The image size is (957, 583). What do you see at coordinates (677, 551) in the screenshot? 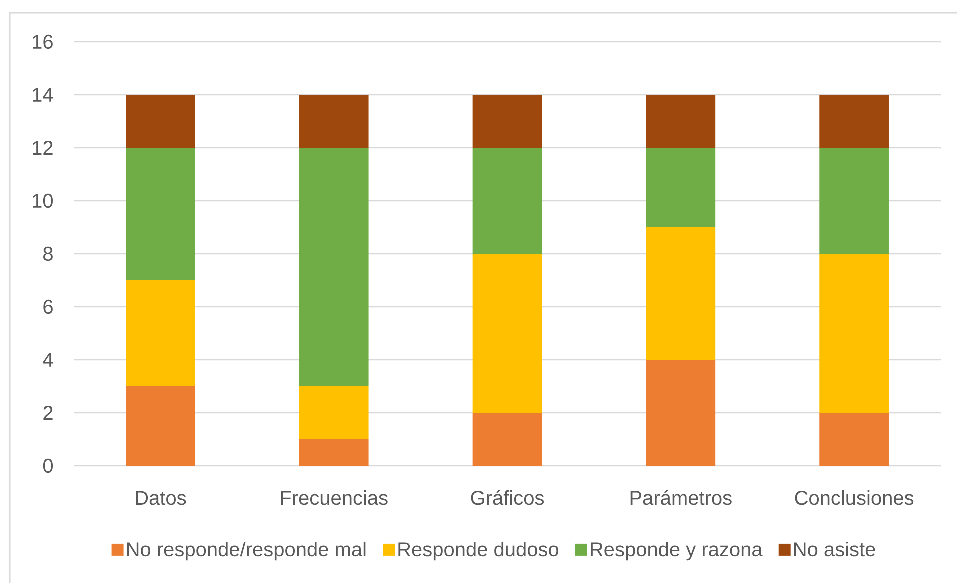
I see `legend-label: Responde y razona` at bounding box center [677, 551].